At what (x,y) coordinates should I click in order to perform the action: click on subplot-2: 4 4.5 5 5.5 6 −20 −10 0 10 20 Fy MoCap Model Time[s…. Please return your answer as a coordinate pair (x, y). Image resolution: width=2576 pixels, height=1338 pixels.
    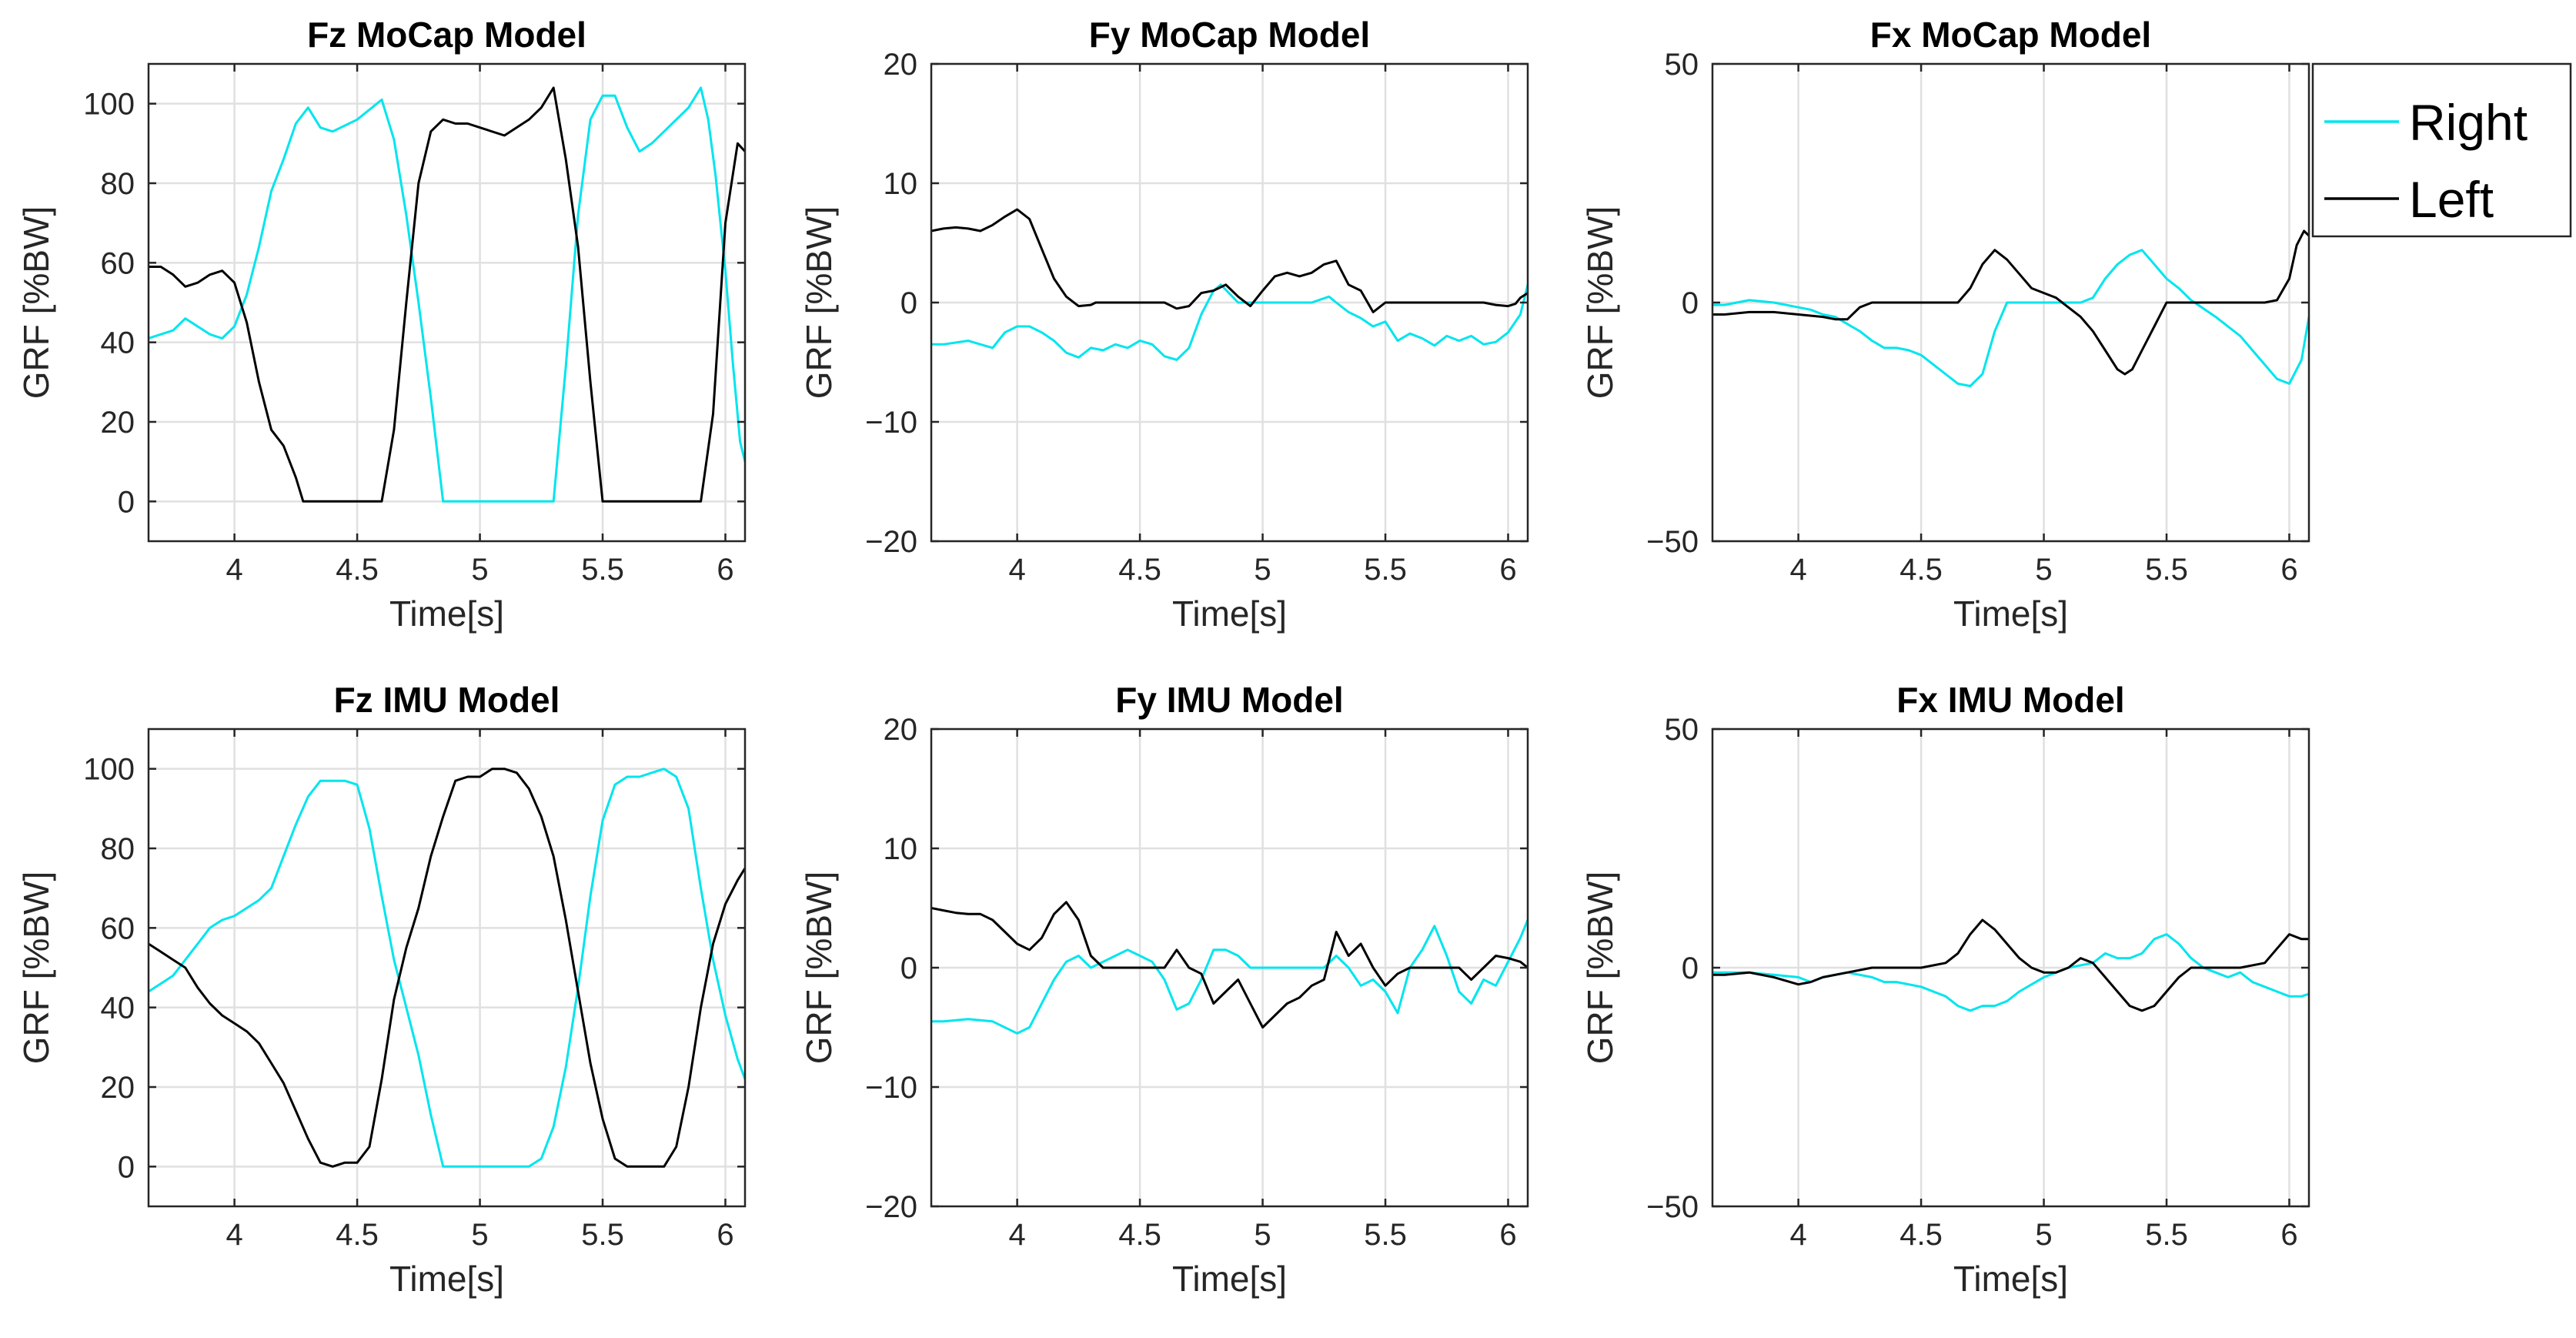
    Looking at the image, I should click on (1164, 324).